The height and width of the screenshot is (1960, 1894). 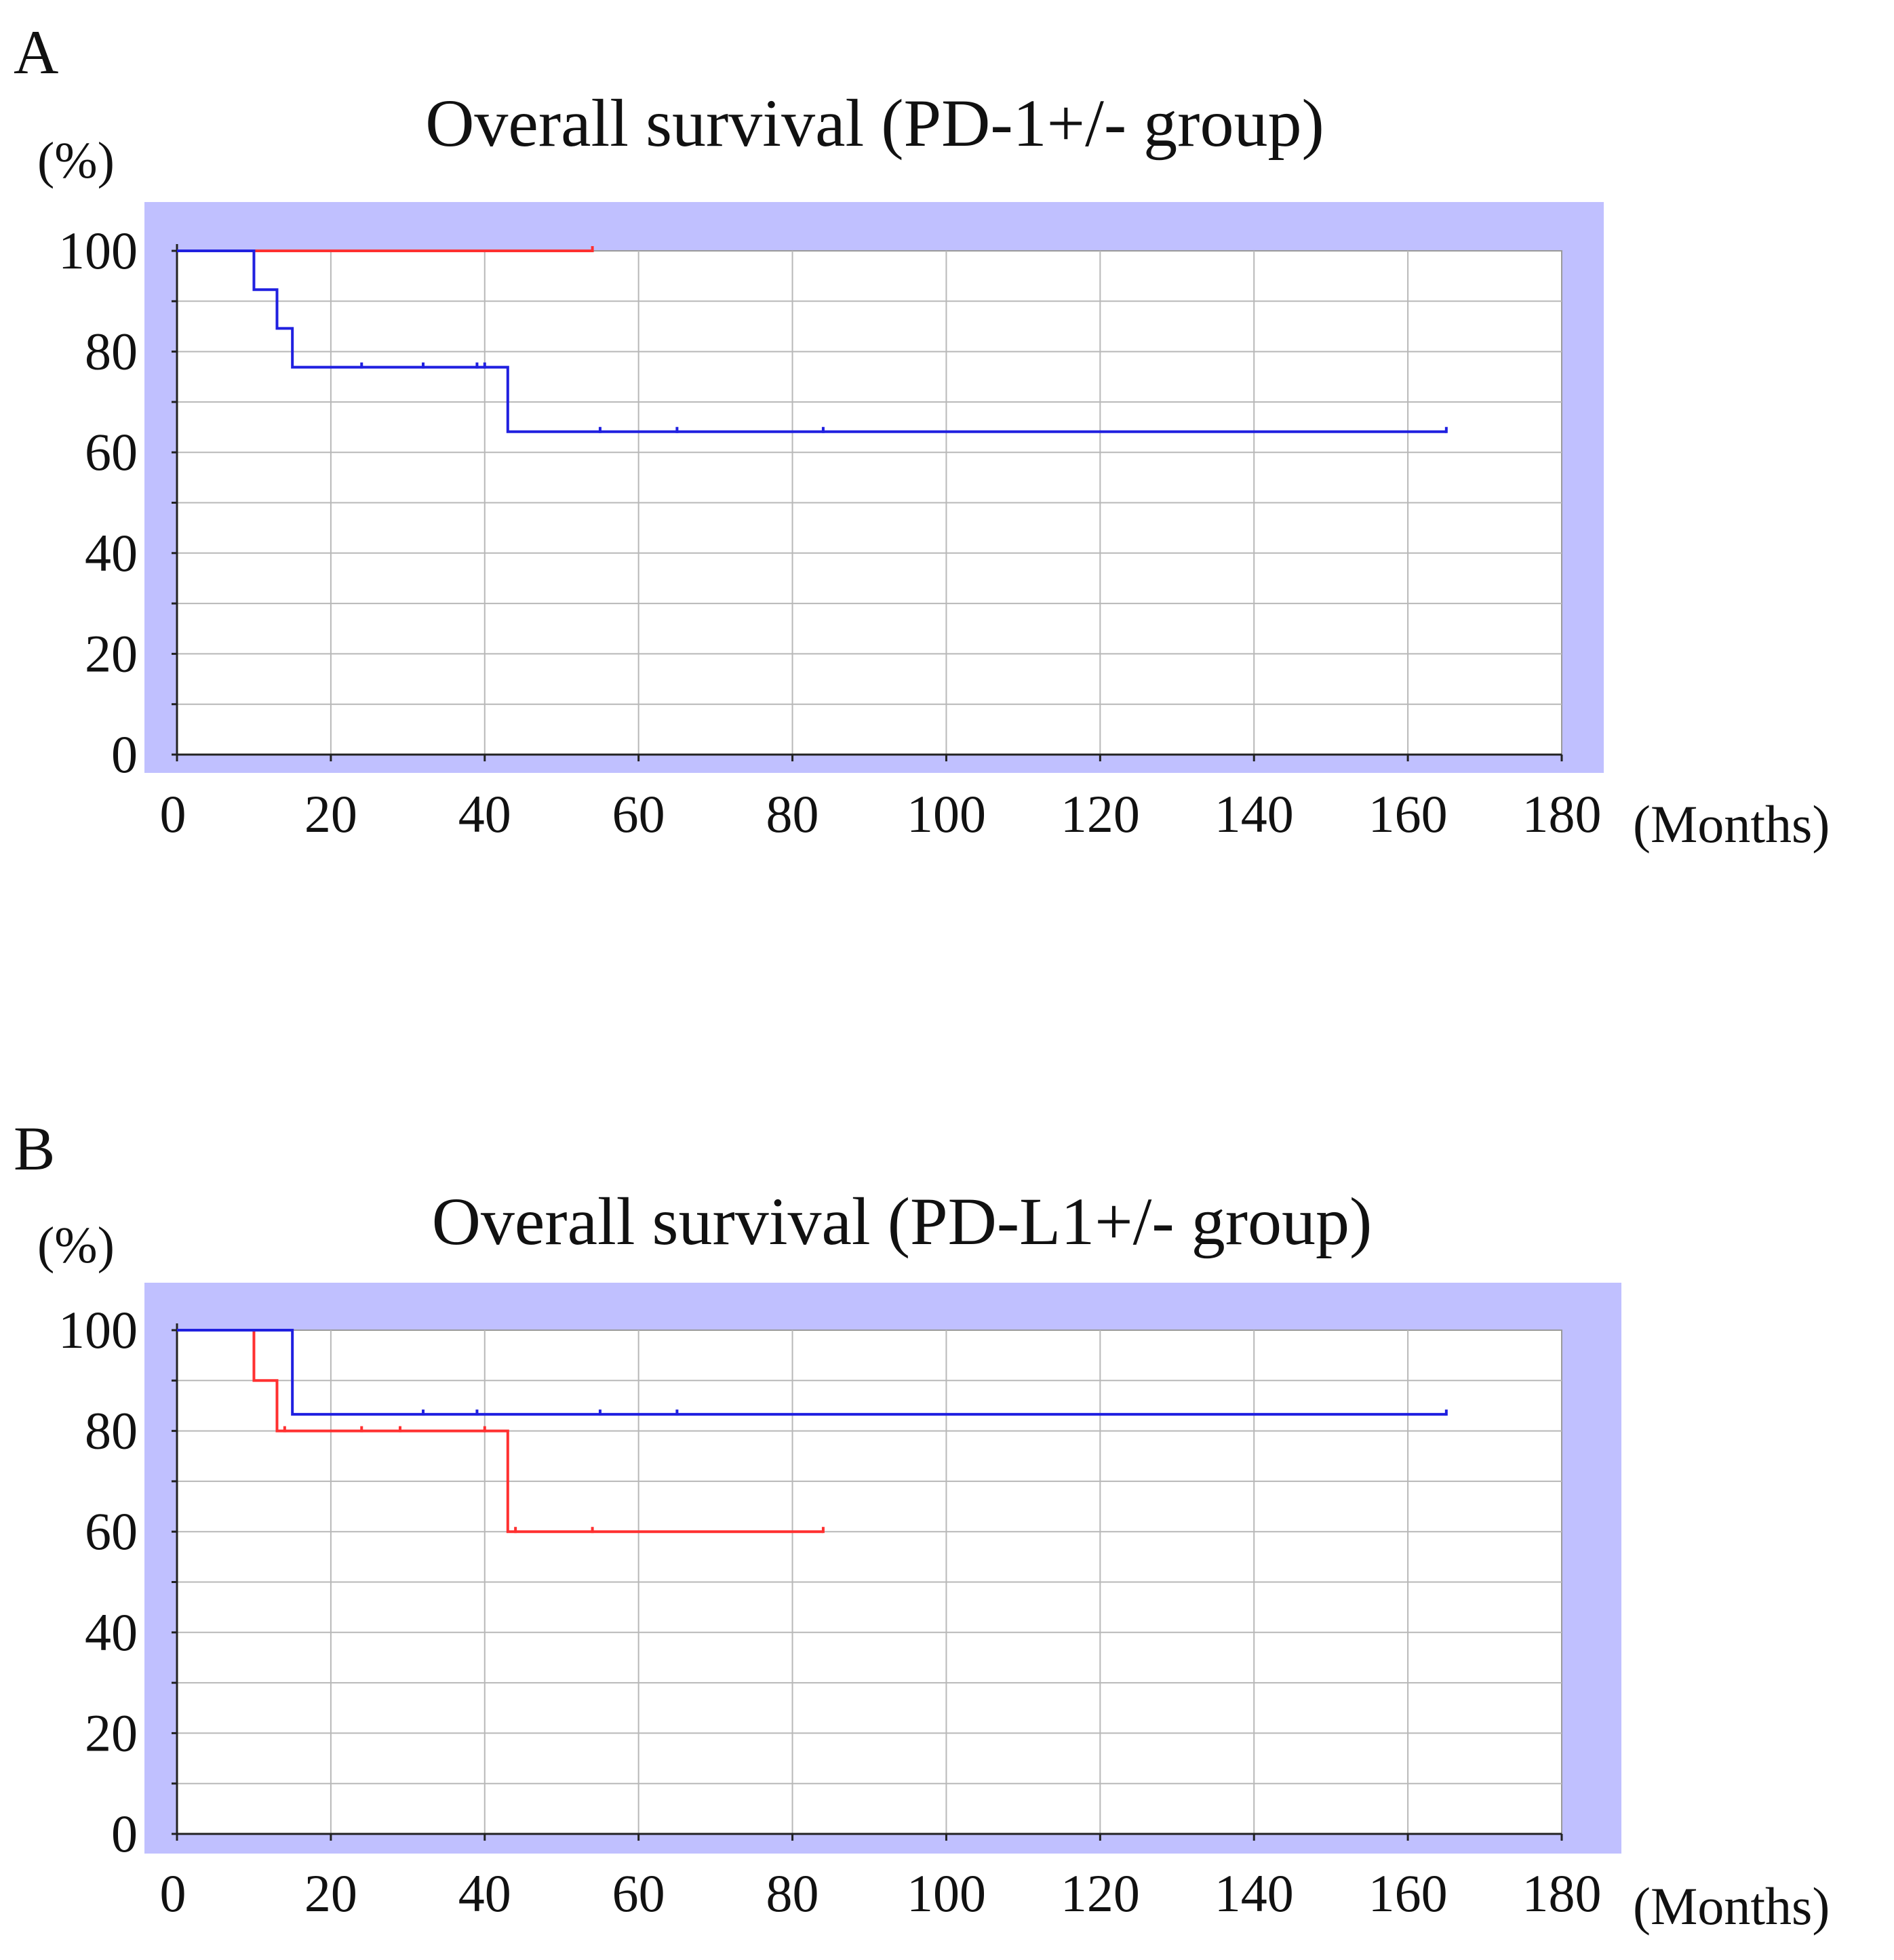 What do you see at coordinates (330, 813) in the screenshot?
I see `panel-a-x-tick-label: 20` at bounding box center [330, 813].